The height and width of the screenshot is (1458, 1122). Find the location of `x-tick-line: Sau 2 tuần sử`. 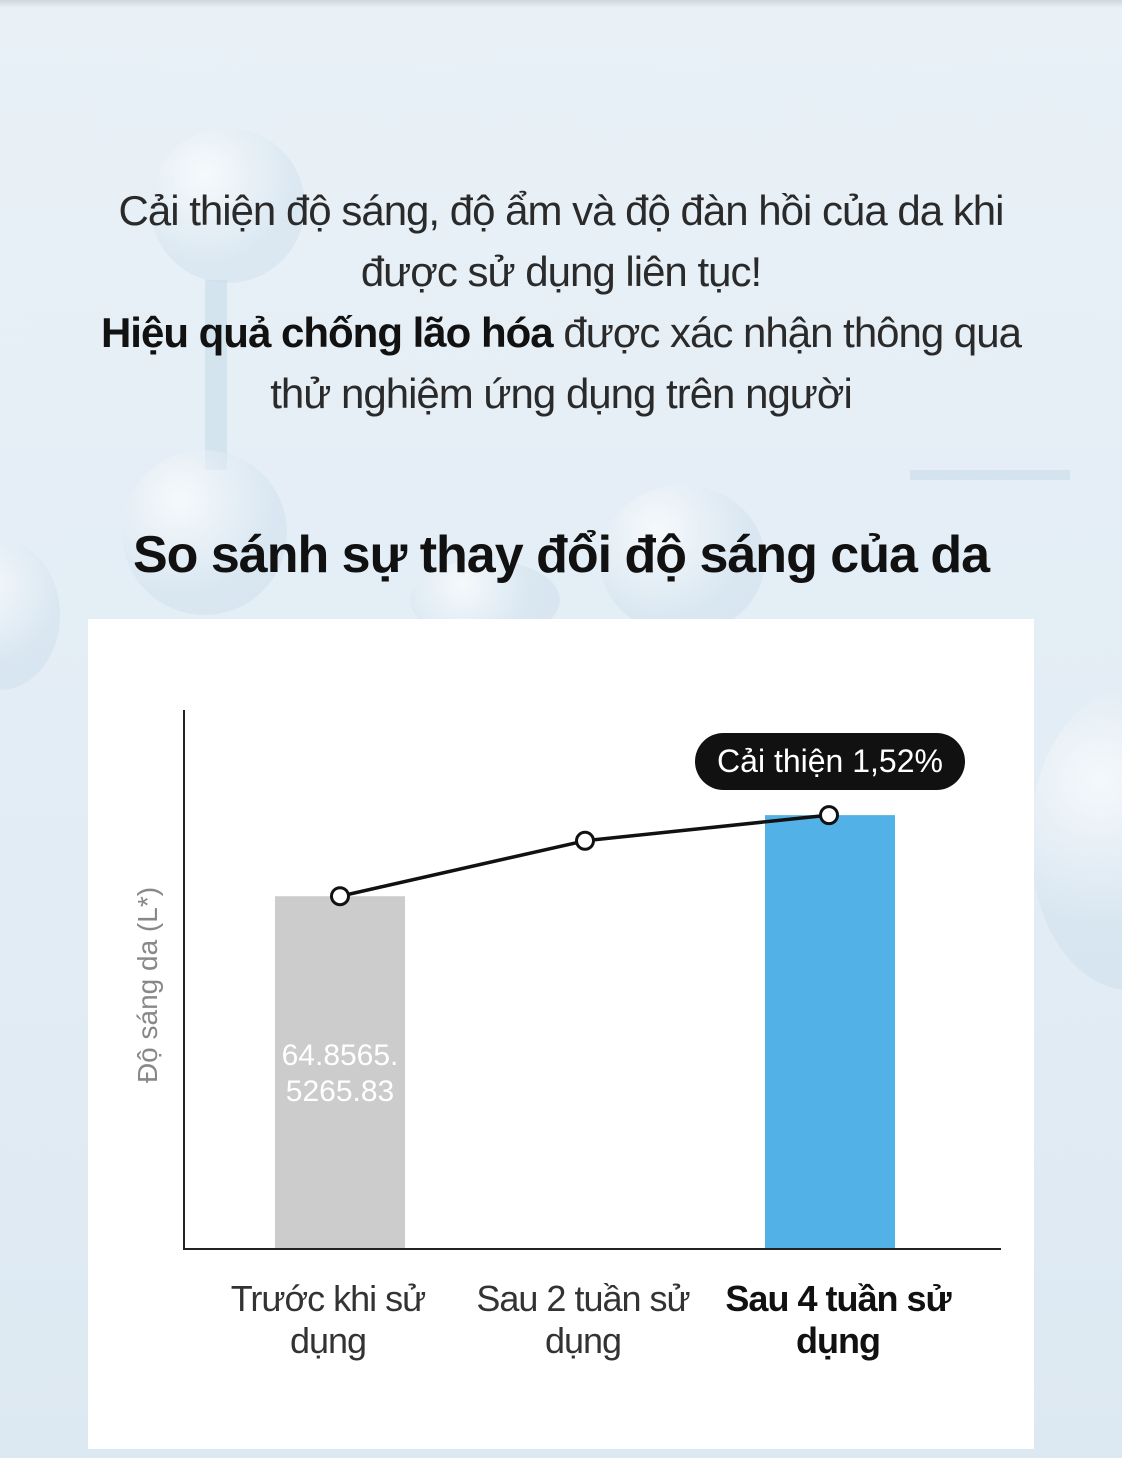

x-tick-line: Sau 2 tuần sử is located at coordinates (583, 1298).